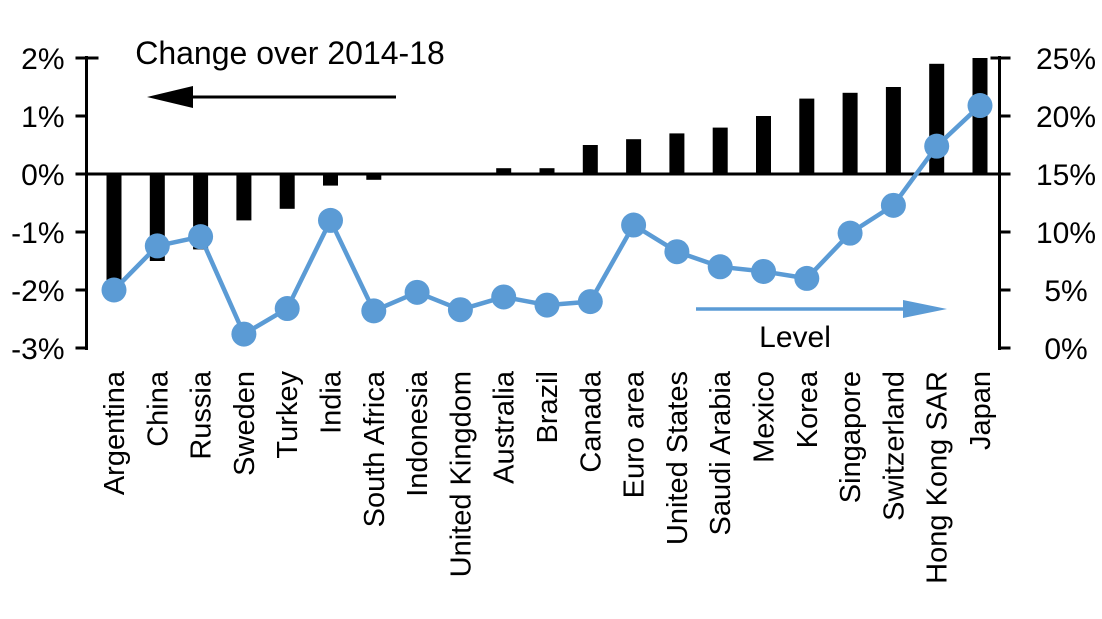  I want to click on level-point-hong-kong-sar, so click(937, 146).